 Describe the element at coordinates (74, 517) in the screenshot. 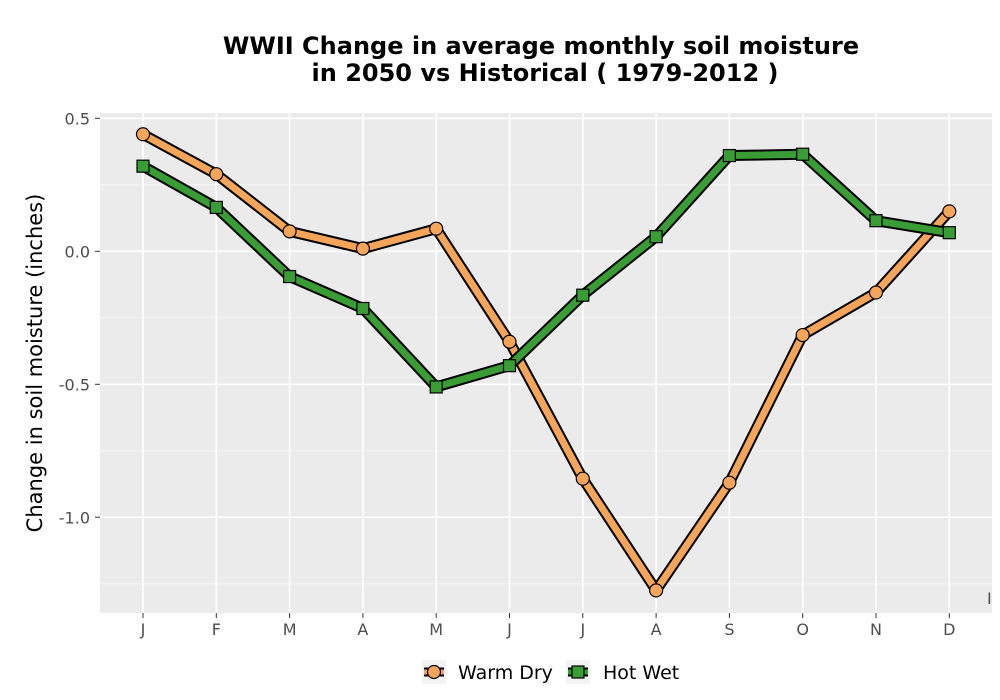

I see `y-tick-label: -1.0` at that location.